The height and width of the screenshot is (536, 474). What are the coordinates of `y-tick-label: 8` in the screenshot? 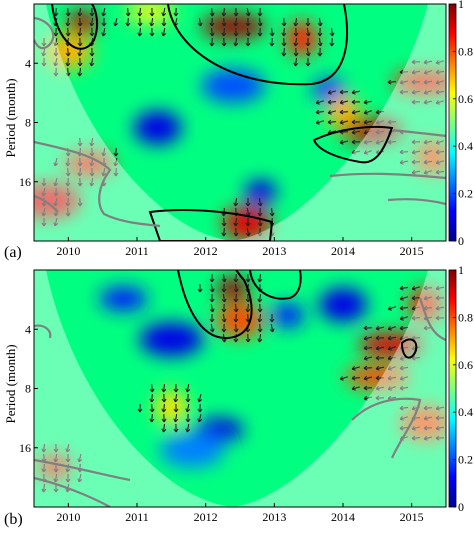 It's located at (28, 389).